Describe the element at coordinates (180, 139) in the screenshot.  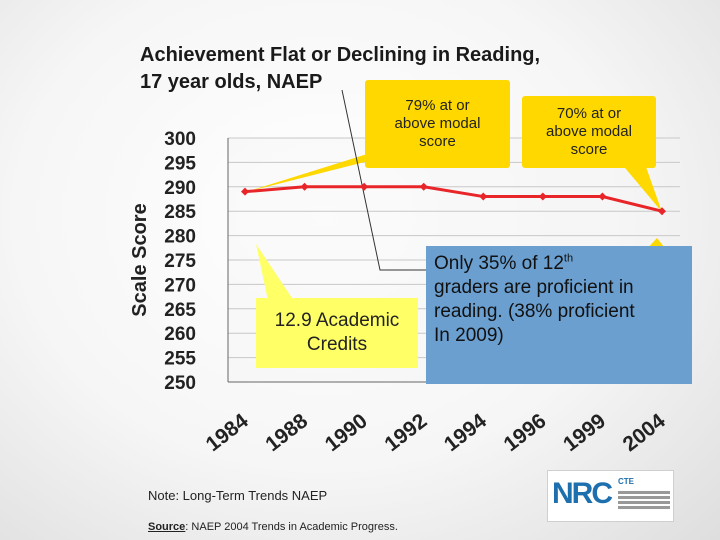
I see `y-tick-label: 300` at that location.